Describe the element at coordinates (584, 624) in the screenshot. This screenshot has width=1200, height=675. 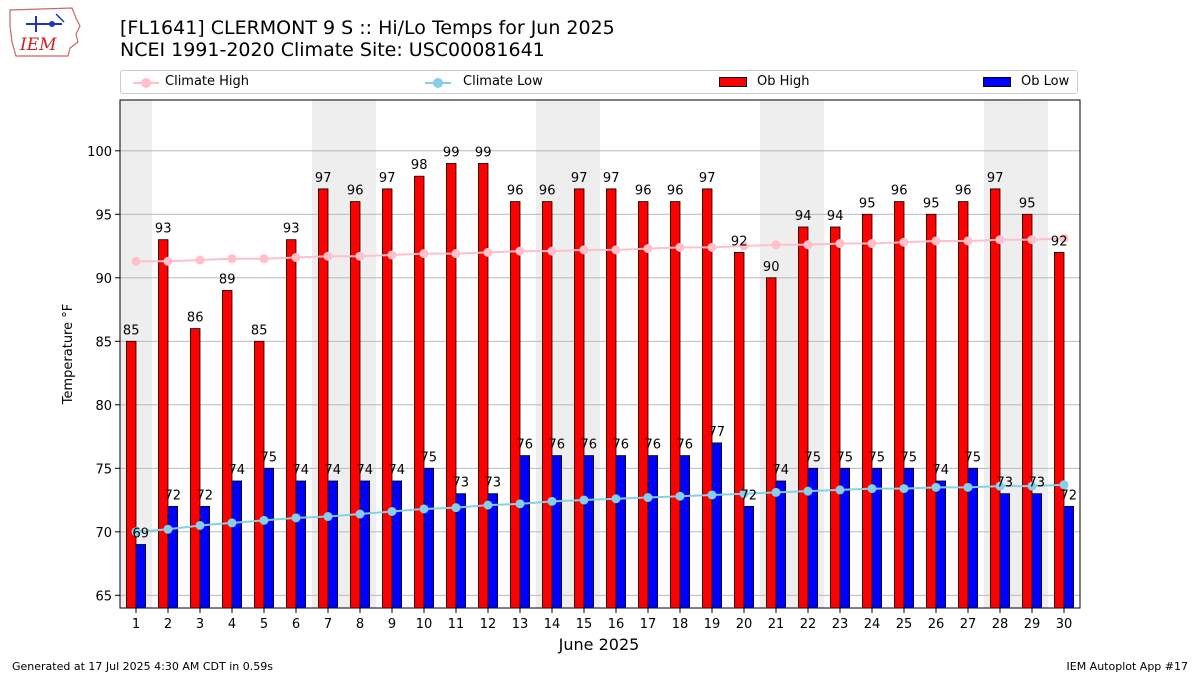
I see `x-tick-label: 15` at that location.